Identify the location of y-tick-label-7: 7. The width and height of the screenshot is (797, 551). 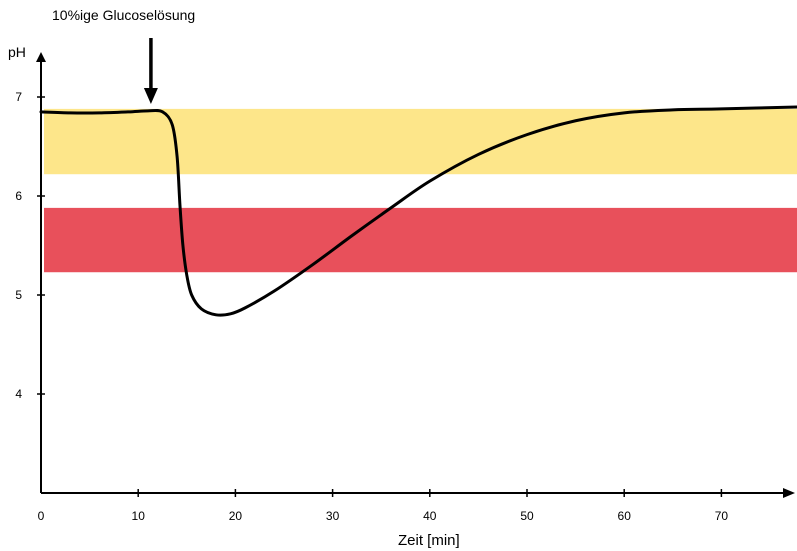
(18, 97).